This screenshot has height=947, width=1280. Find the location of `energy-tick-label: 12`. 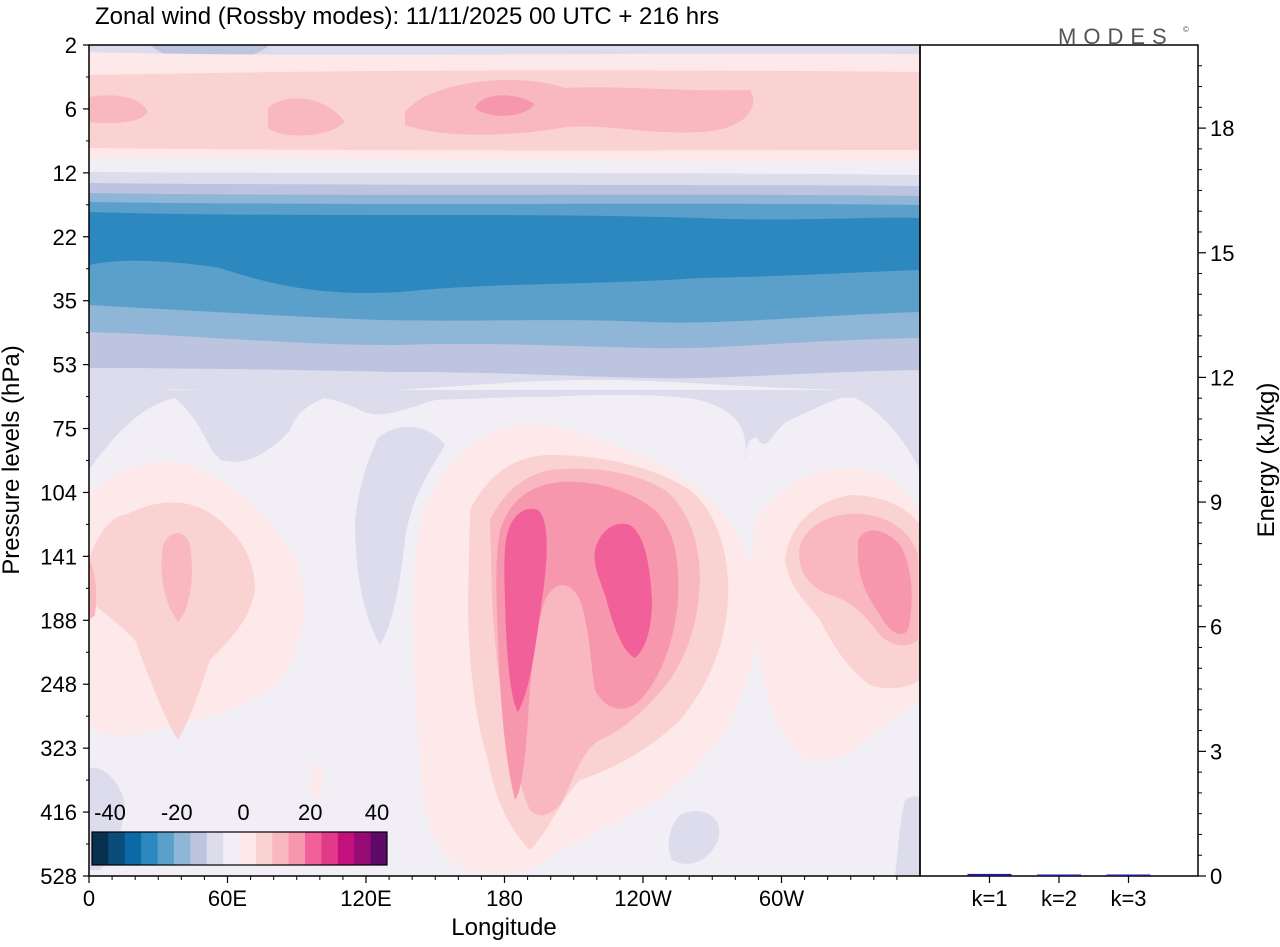

energy-tick-label: 12 is located at coordinates (1222, 377).